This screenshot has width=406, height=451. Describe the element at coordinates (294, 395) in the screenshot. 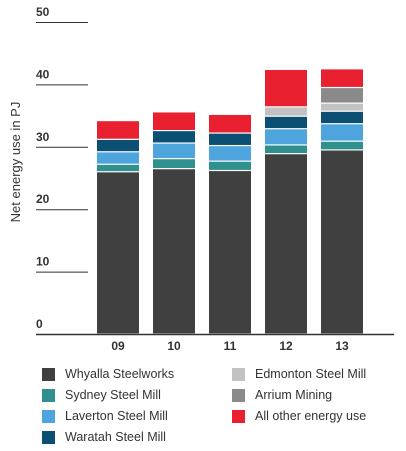

I see `legend-label: Arrium Mining` at that location.